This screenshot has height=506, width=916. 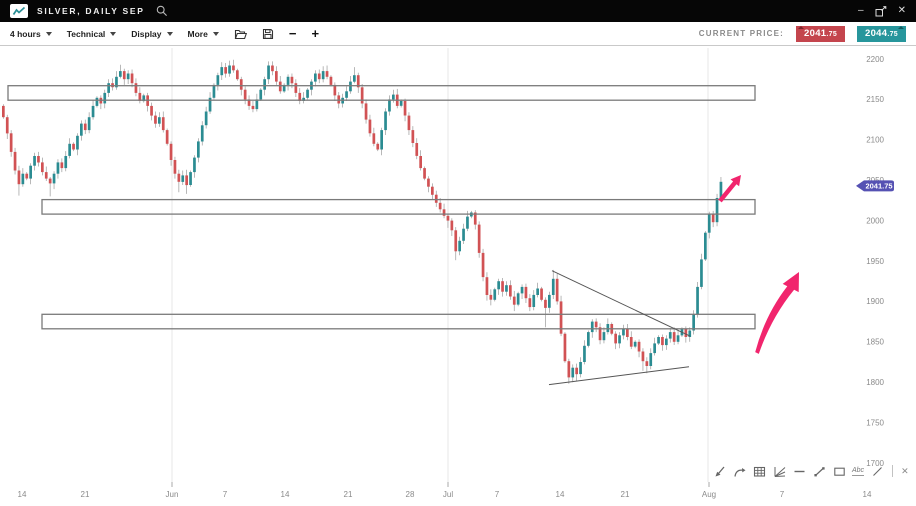 What do you see at coordinates (741, 33) in the screenshot?
I see `current-price-label: CURRENT PRICE:` at bounding box center [741, 33].